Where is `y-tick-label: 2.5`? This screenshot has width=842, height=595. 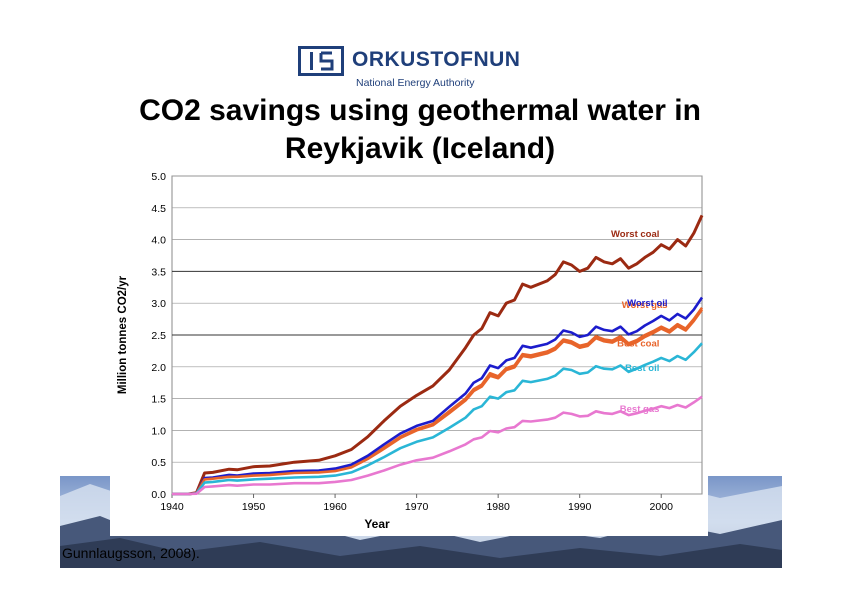 y-tick-label: 2.5 is located at coordinates (158, 336).